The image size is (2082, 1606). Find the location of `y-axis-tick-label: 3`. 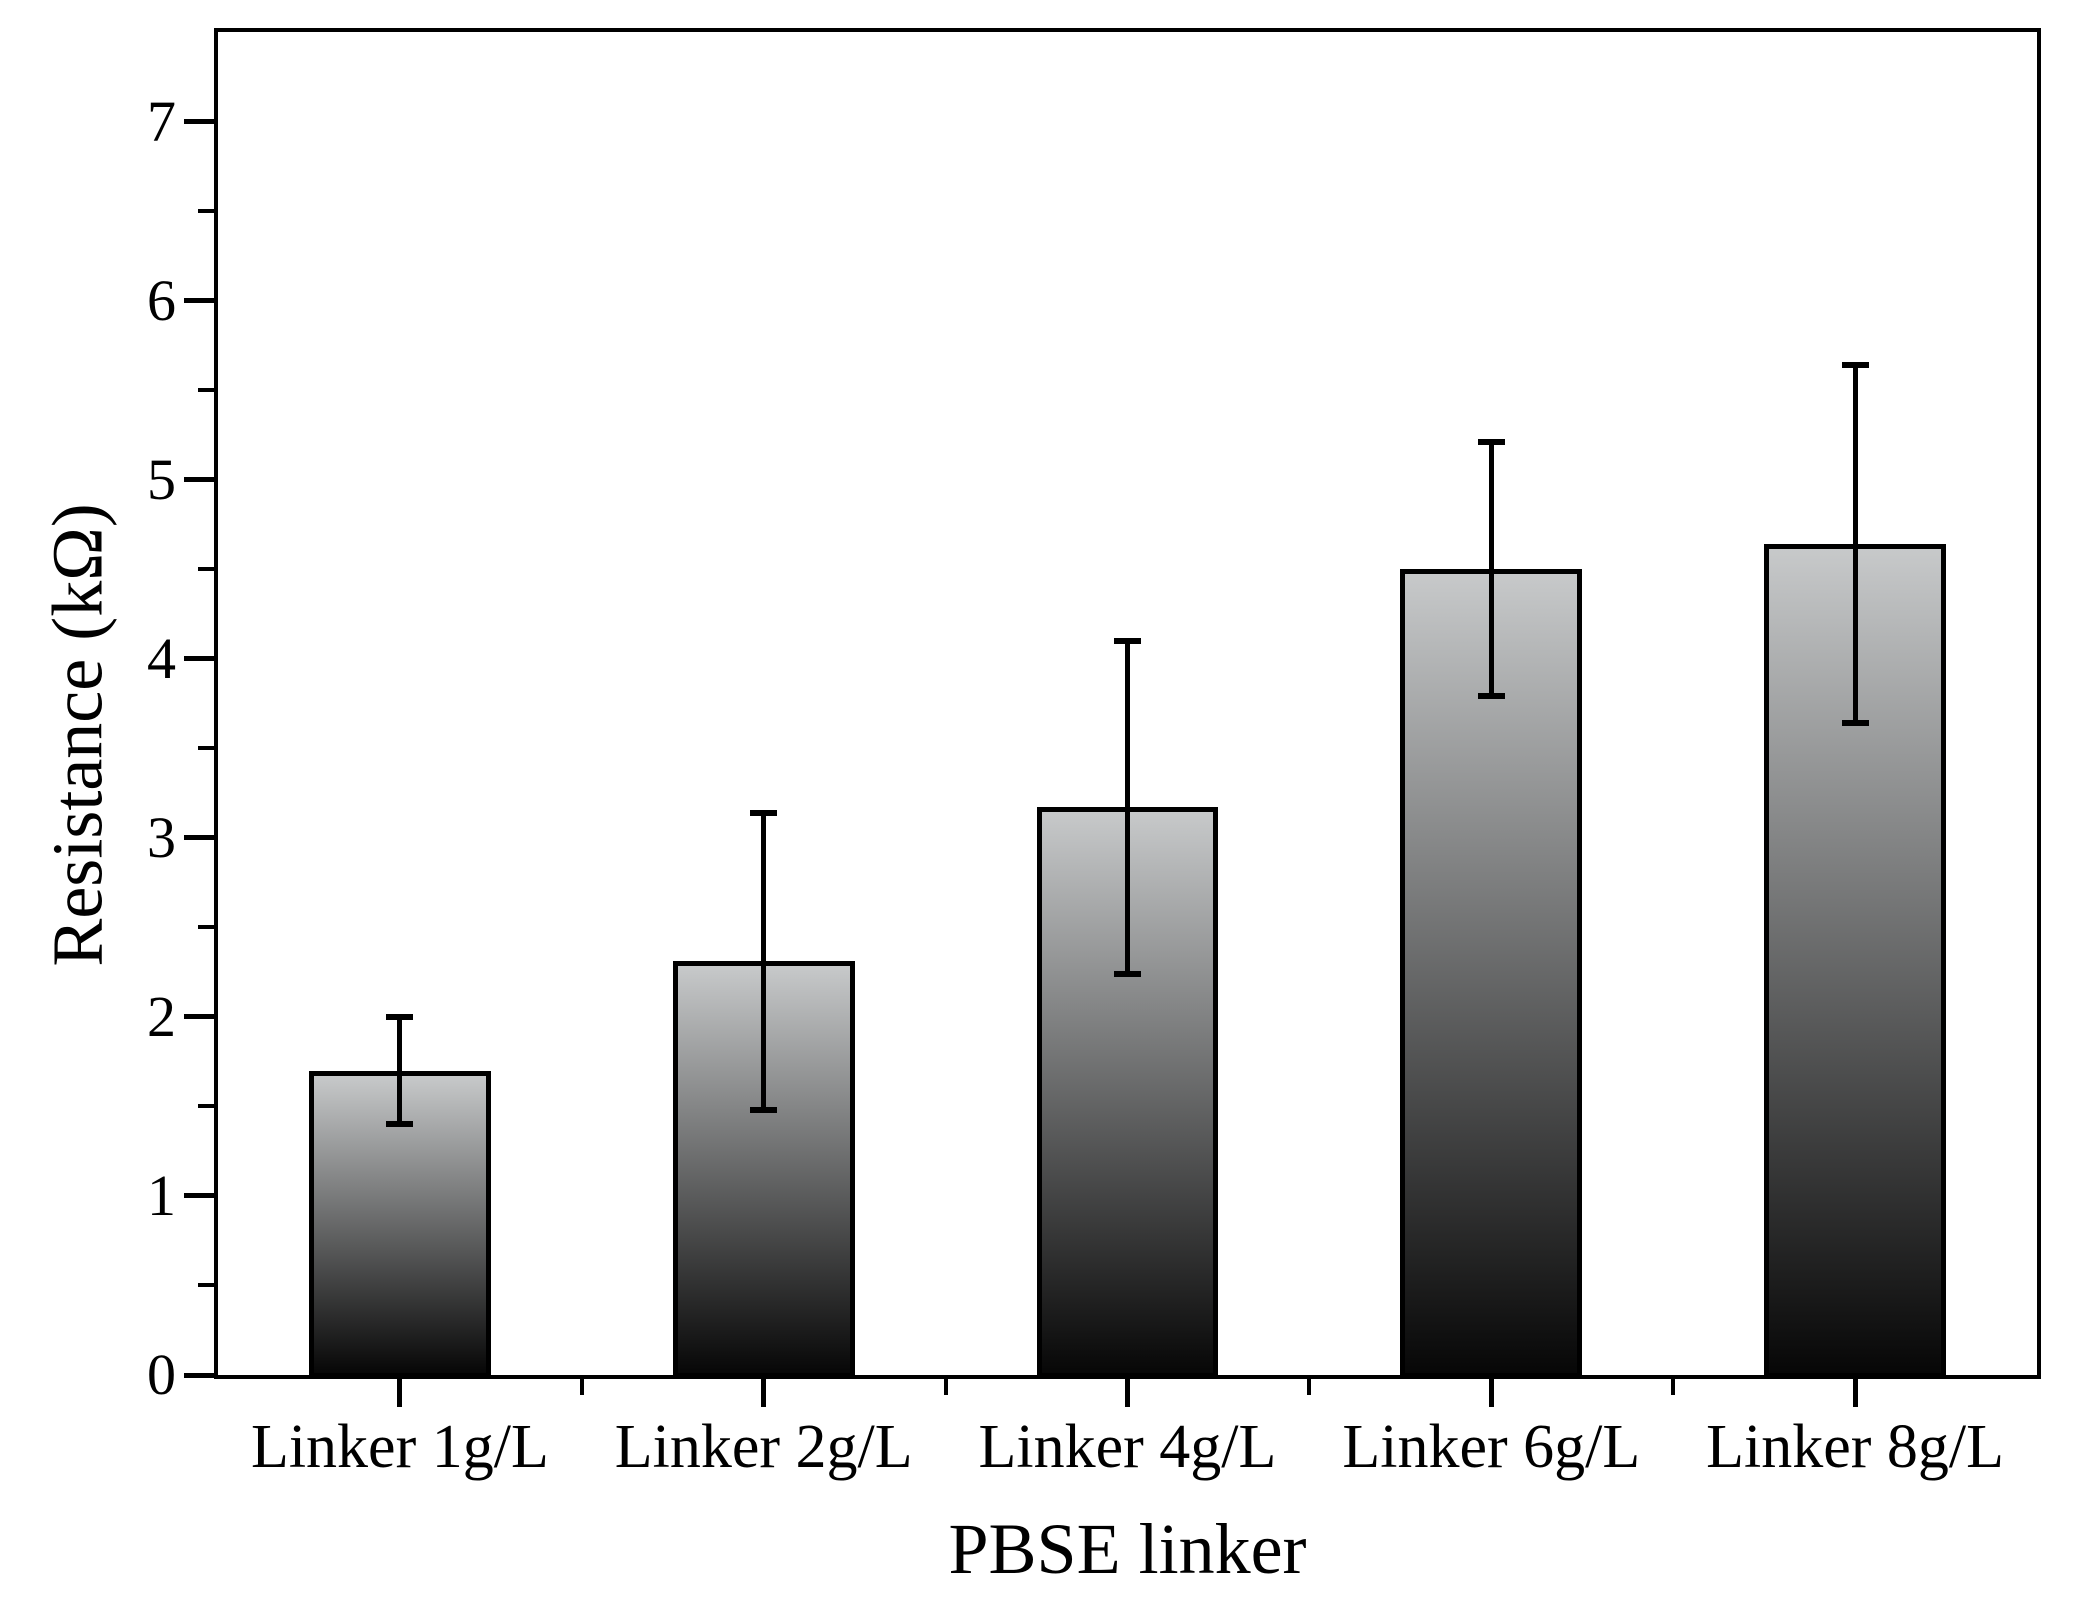

y-axis-tick-label: 3 is located at coordinates (161, 837).